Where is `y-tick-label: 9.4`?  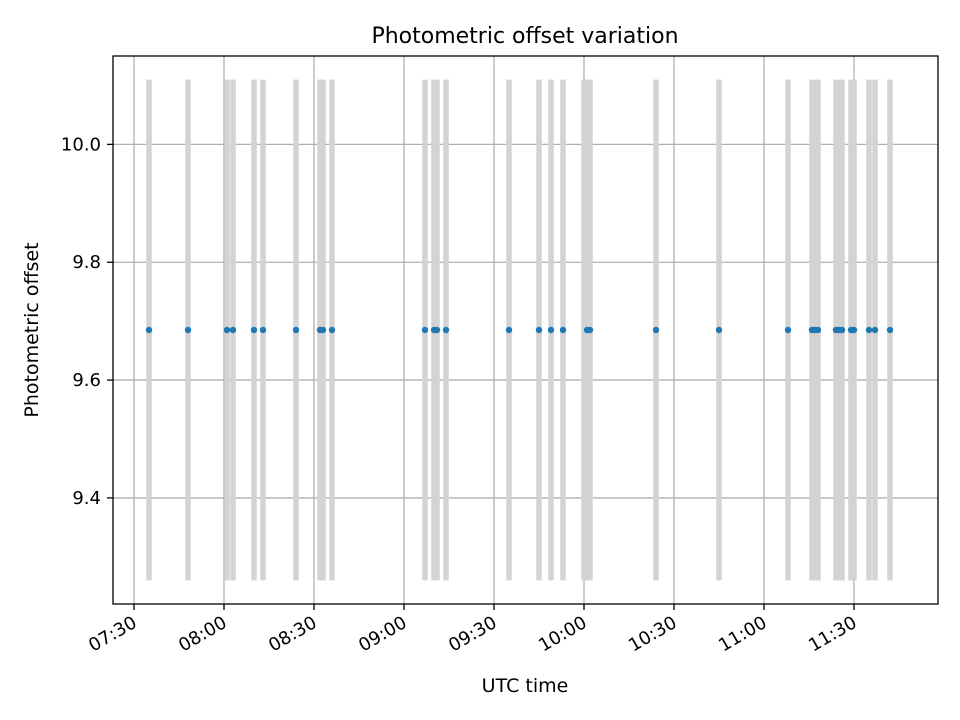
y-tick-label: 9.4 is located at coordinates (86, 498).